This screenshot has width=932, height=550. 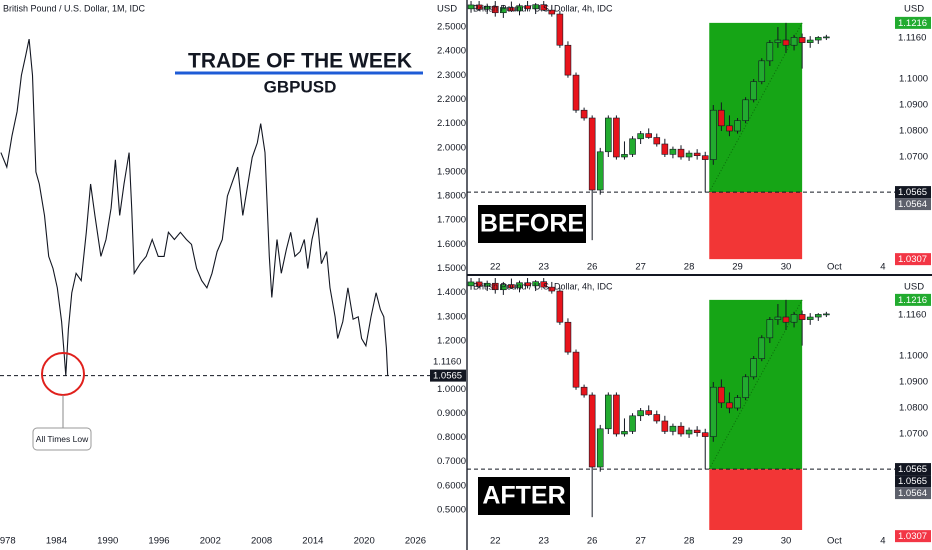 I want to click on symbol: GBPUSD, so click(x=300, y=86).